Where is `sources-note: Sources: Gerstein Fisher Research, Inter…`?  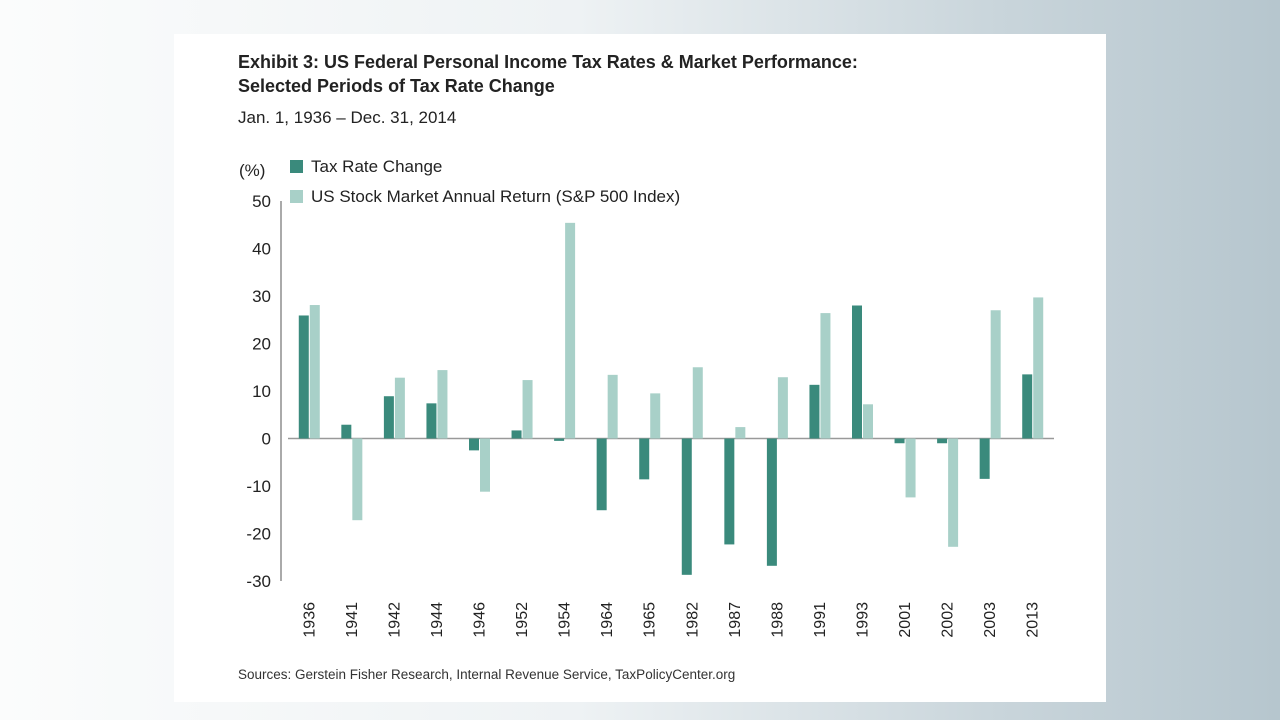 sources-note: Sources: Gerstein Fisher Research, Inter… is located at coordinates (487, 674).